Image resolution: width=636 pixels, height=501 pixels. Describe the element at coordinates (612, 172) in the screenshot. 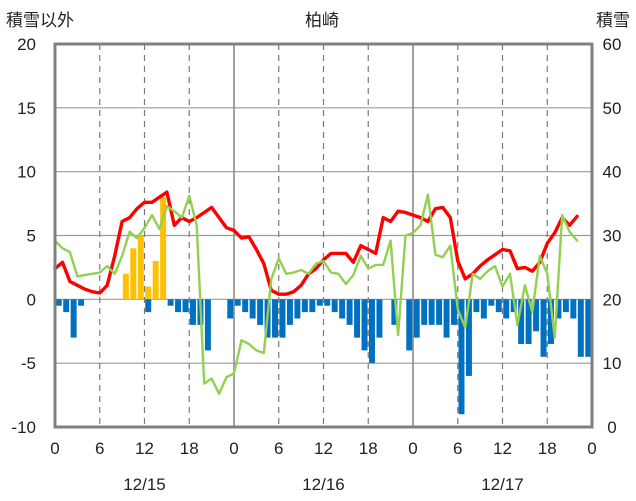

I see `right-tick-label: 40` at that location.